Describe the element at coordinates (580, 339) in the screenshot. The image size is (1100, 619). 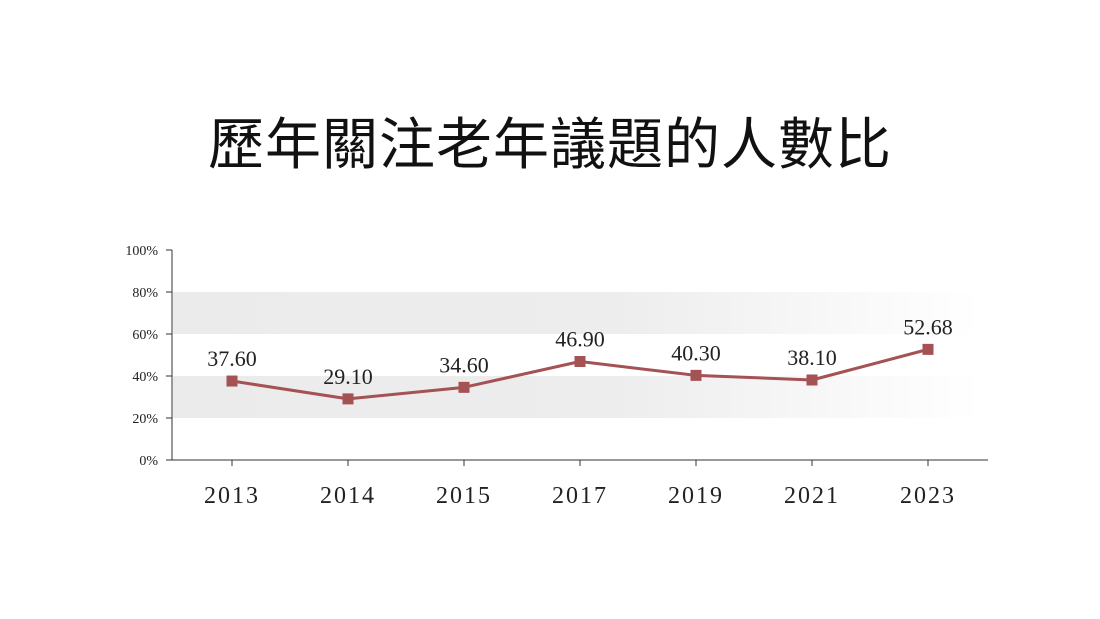
I see `data-value-label: 46.90` at that location.